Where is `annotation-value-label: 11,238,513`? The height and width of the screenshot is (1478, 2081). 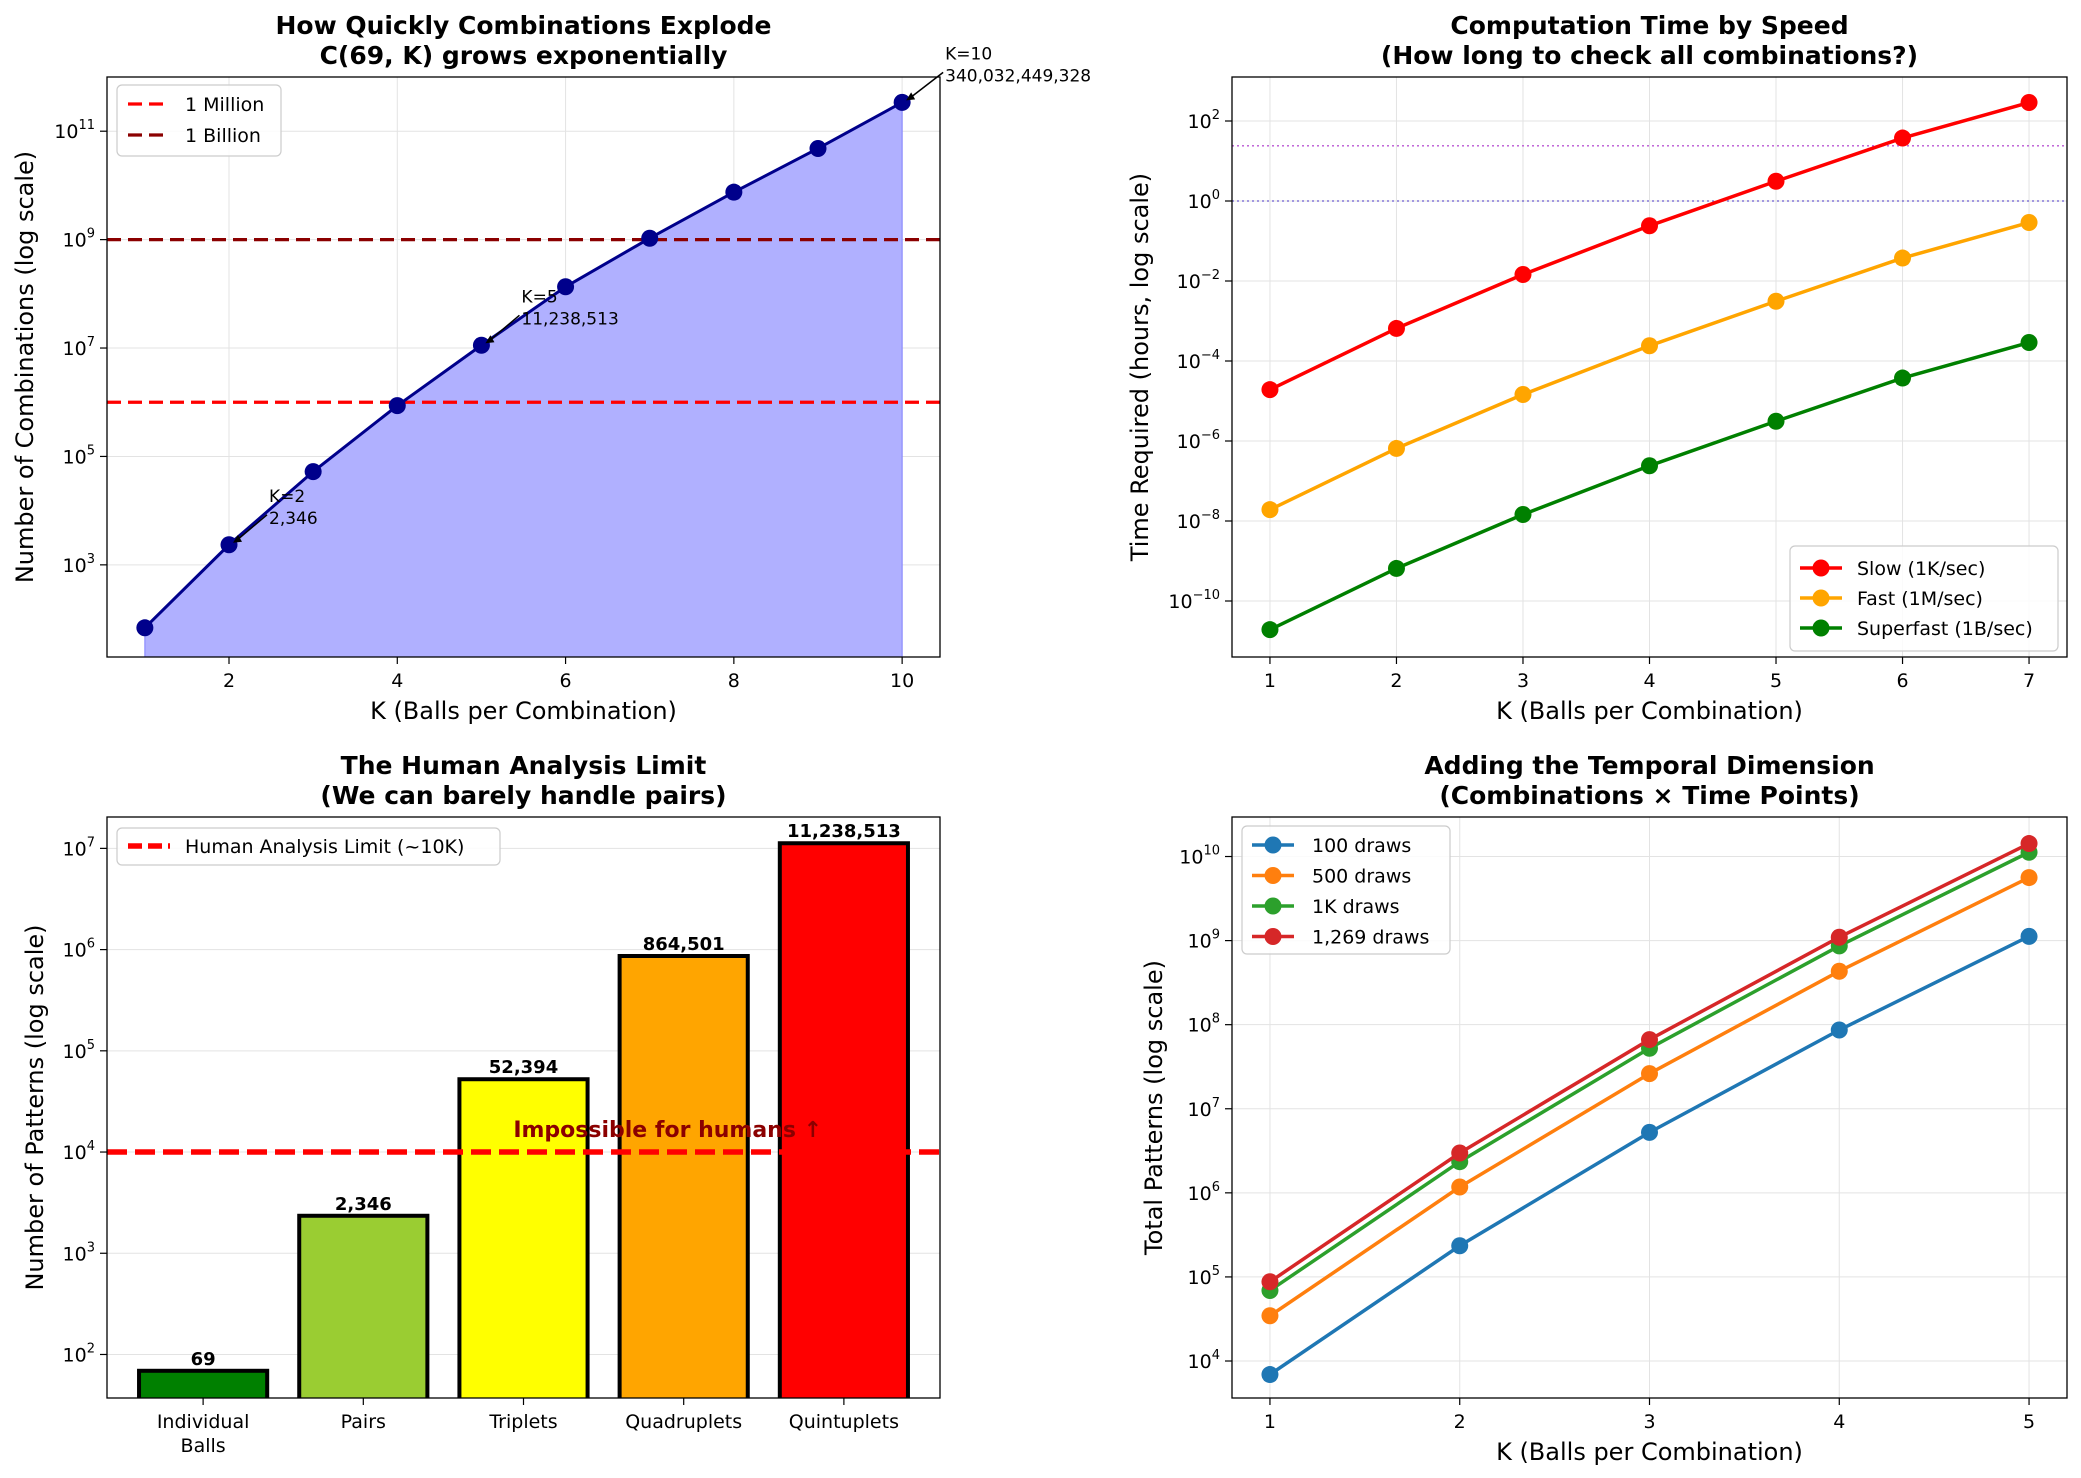 annotation-value-label: 11,238,513 is located at coordinates (569, 319).